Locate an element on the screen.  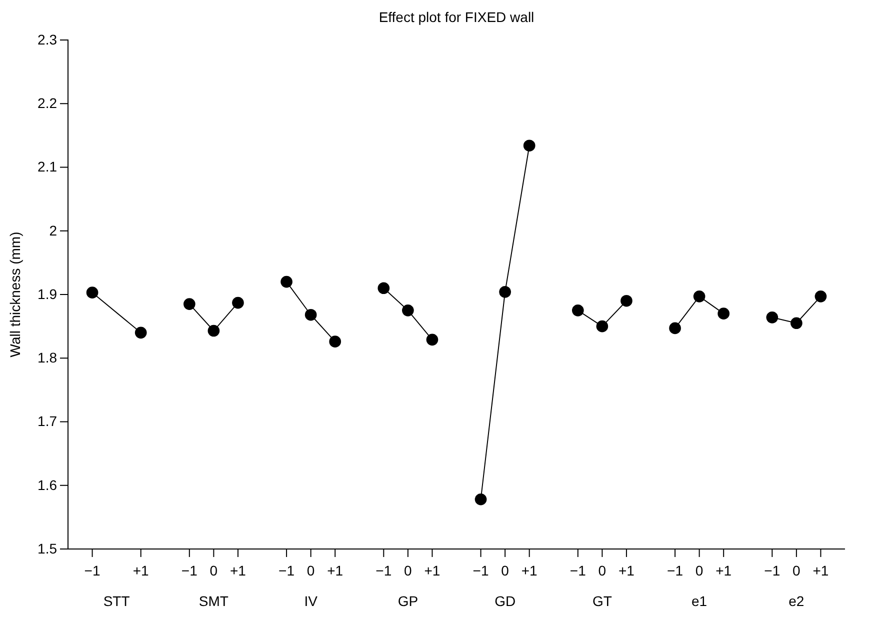
chart-title: Effect plot for FIXED wall is located at coordinates (456, 17).